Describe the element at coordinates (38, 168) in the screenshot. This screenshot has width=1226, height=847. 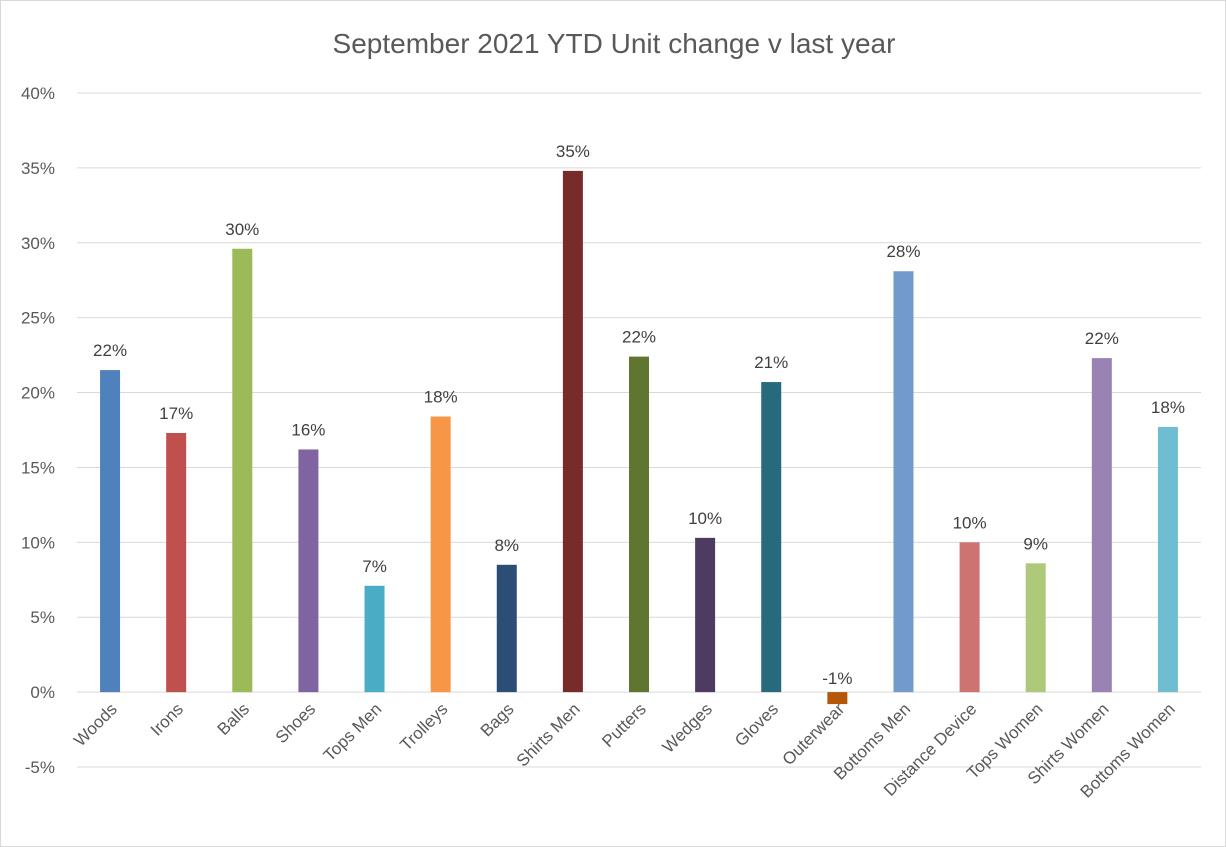
I see `y-tick-label: 35%` at that location.